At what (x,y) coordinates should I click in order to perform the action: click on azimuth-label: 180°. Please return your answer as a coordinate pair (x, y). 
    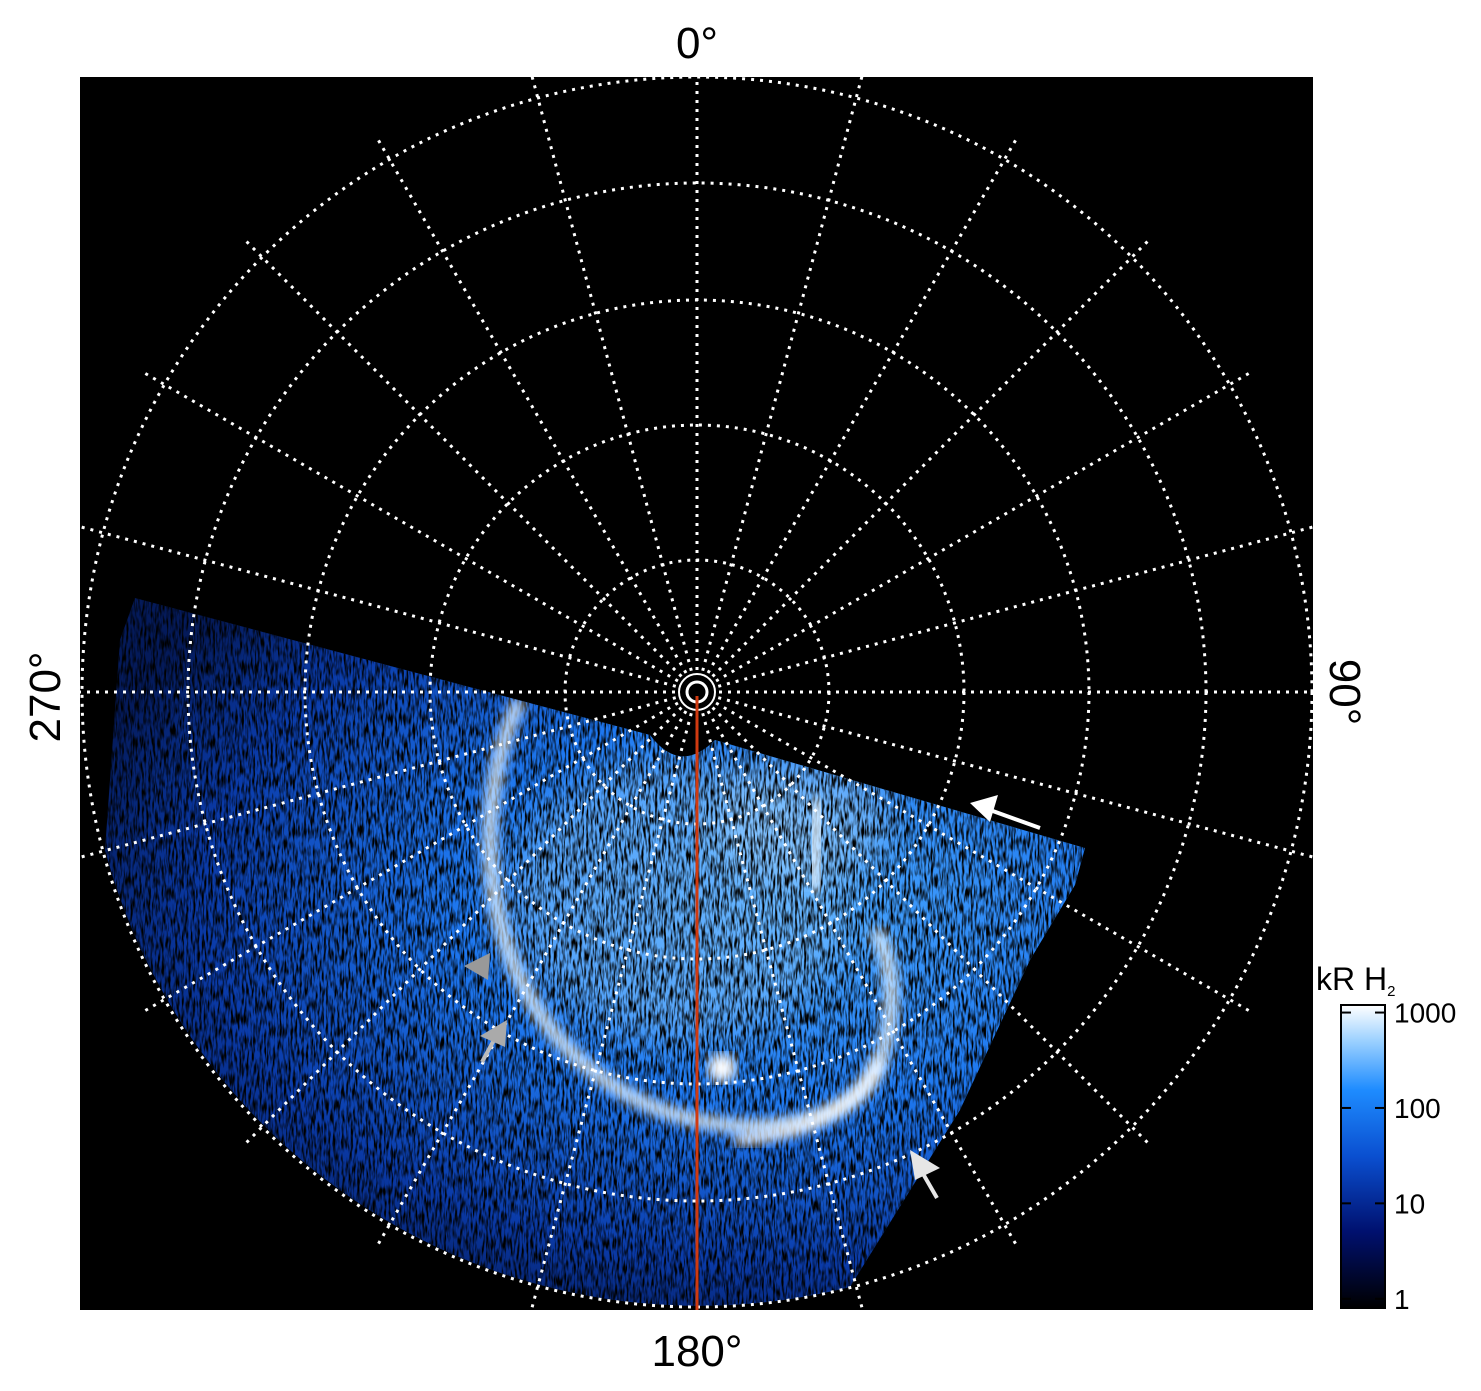
    Looking at the image, I should click on (696, 1351).